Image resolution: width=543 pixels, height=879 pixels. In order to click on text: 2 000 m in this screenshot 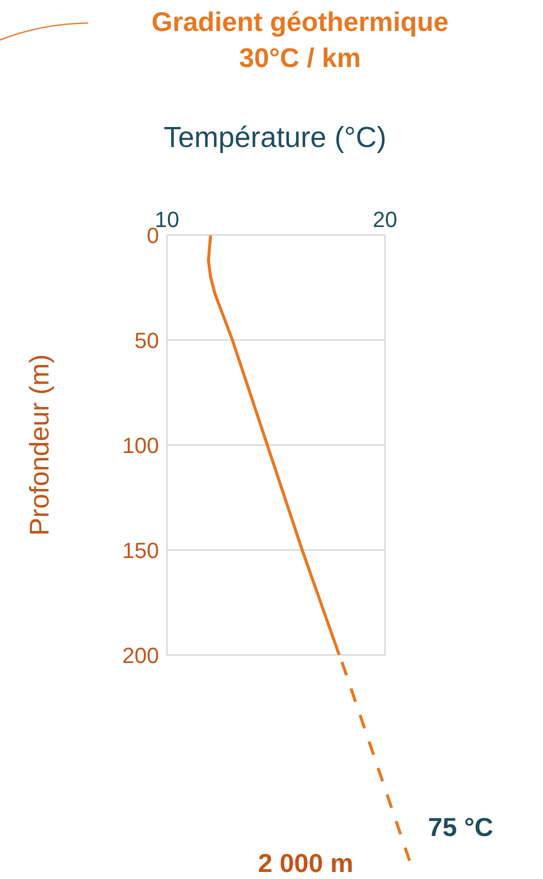, I will do `click(306, 863)`.